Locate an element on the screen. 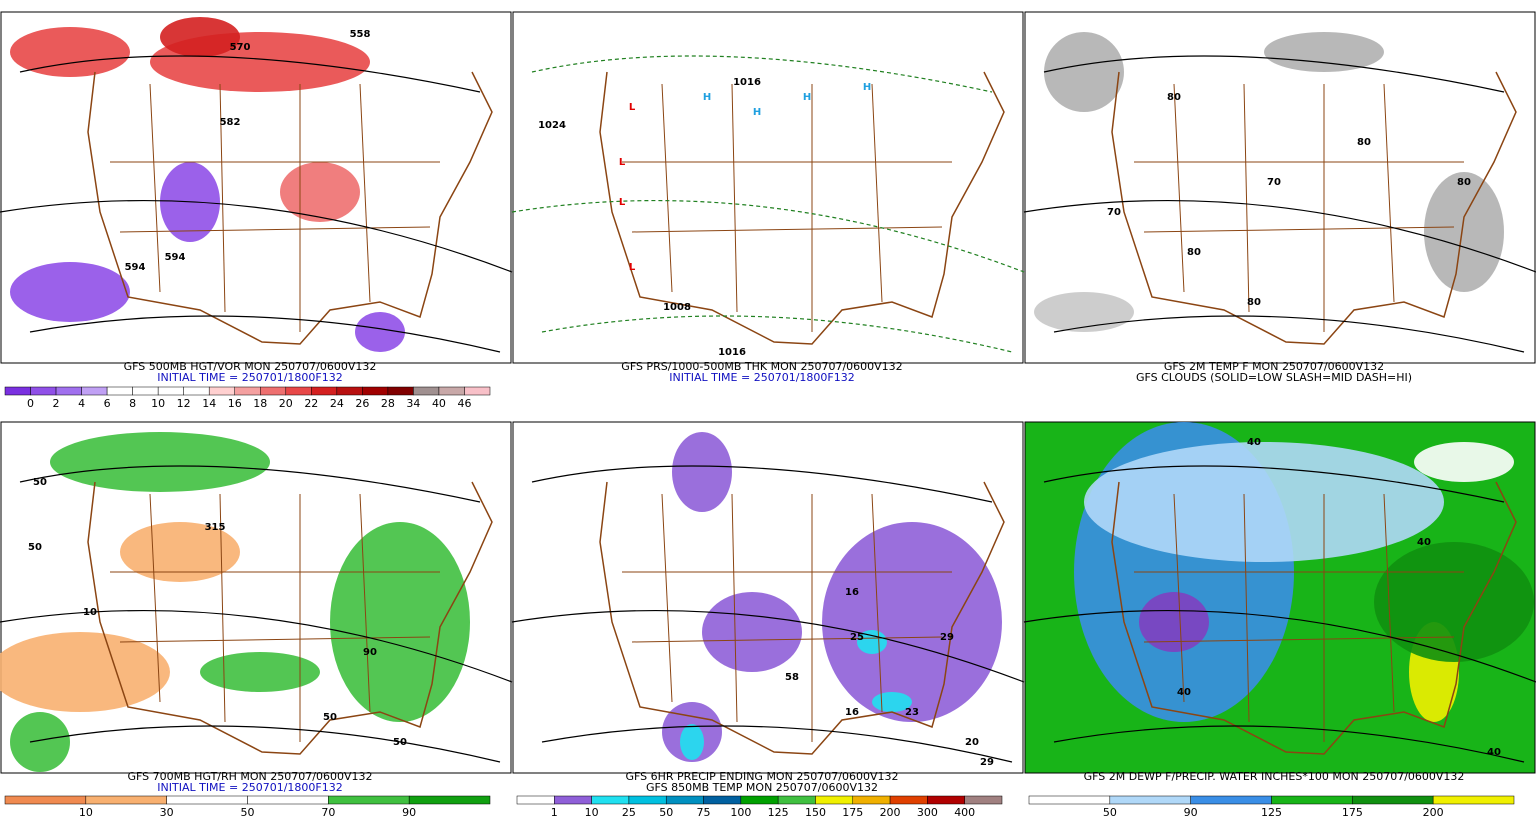 This screenshot has width=1536, height=819. contour-label: 315 is located at coordinates (215, 527).